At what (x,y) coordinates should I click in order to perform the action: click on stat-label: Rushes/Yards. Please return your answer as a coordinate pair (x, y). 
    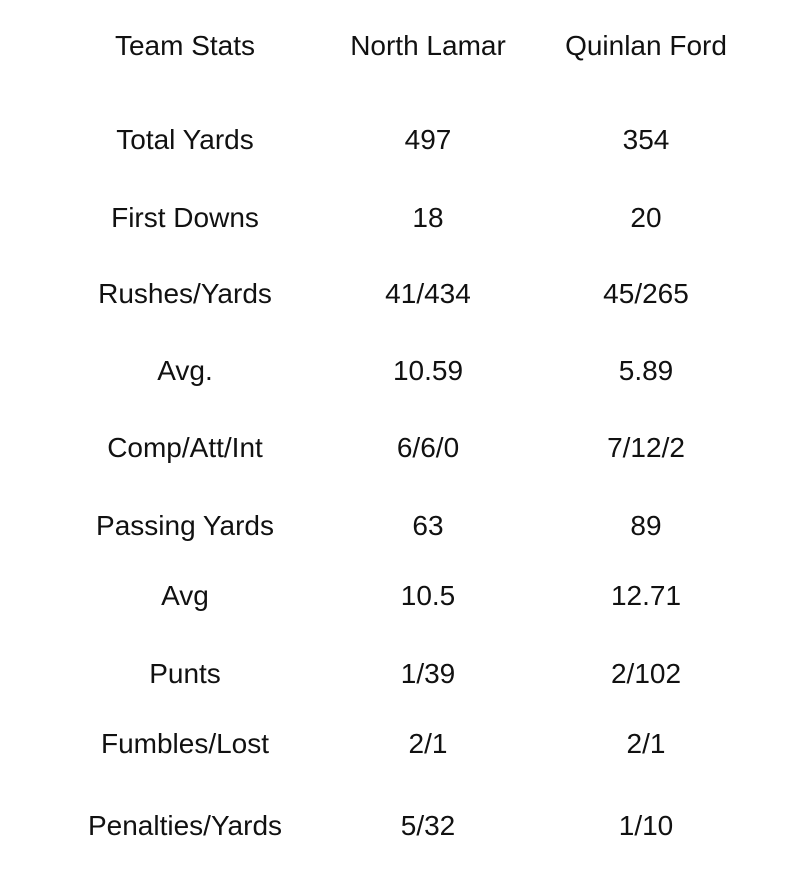
    Looking at the image, I should click on (185, 293).